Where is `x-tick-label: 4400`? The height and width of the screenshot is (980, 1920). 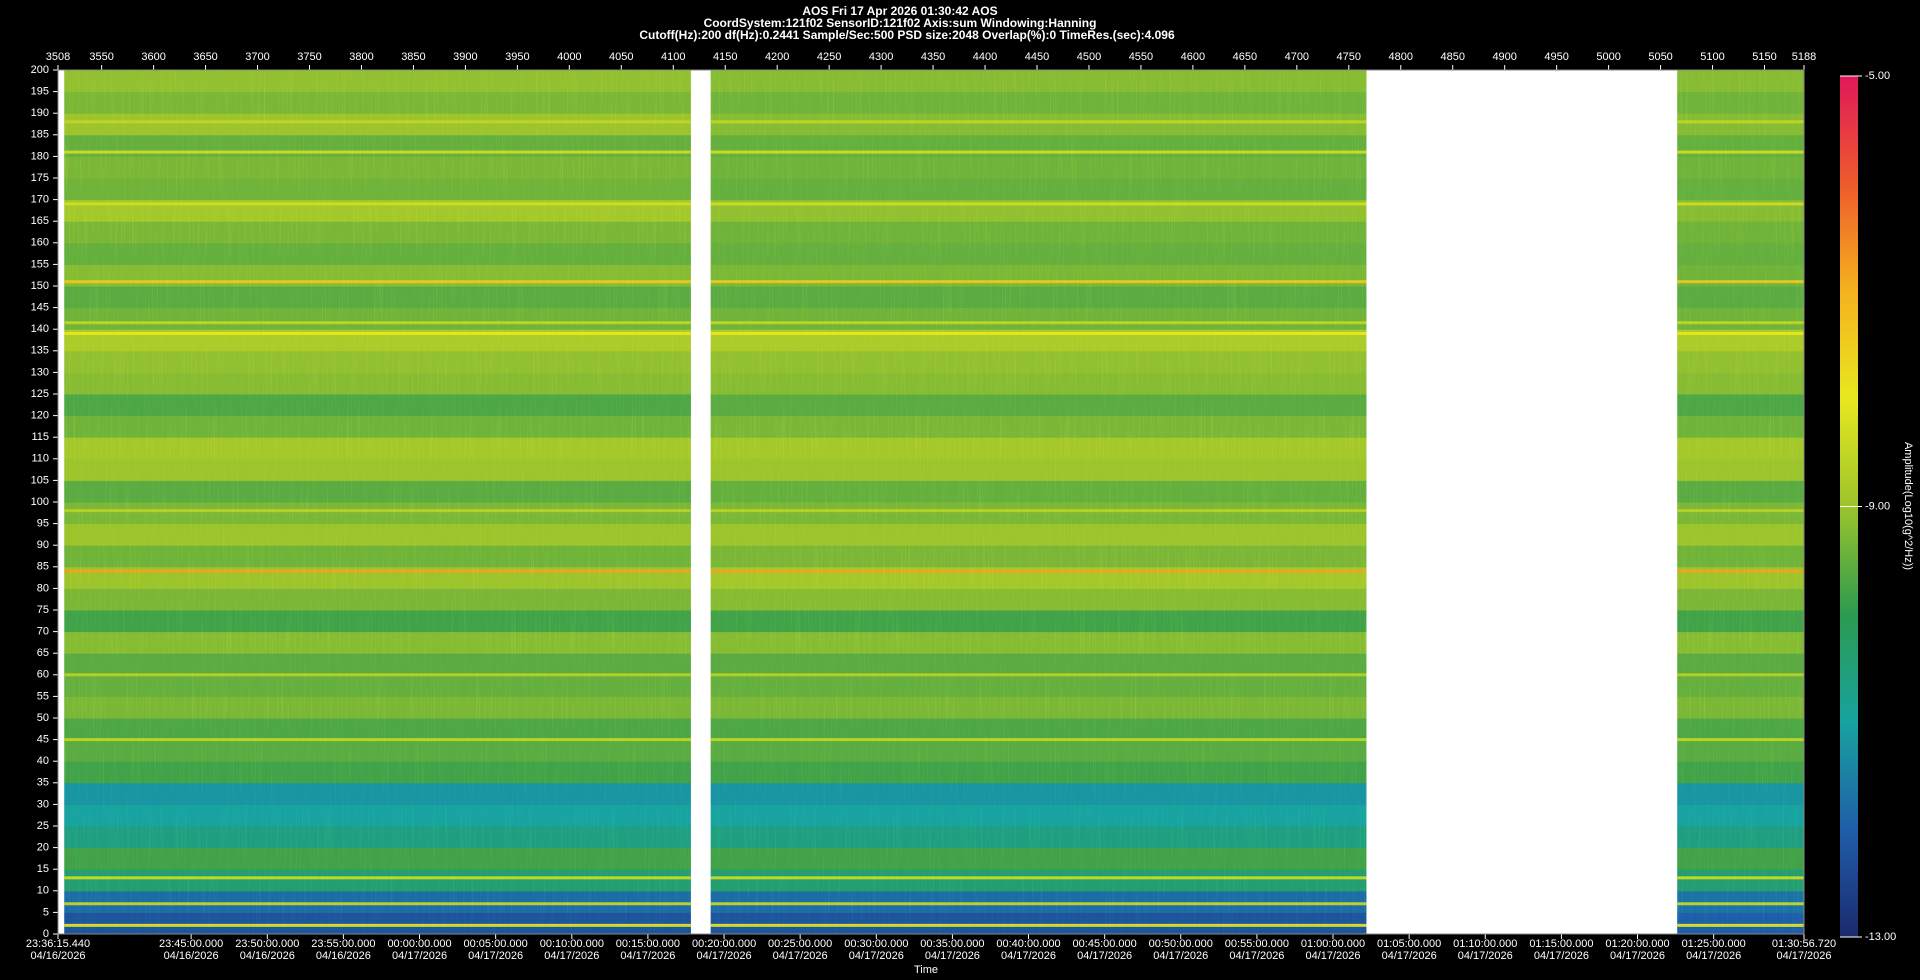
x-tick-label: 4400 is located at coordinates (985, 57).